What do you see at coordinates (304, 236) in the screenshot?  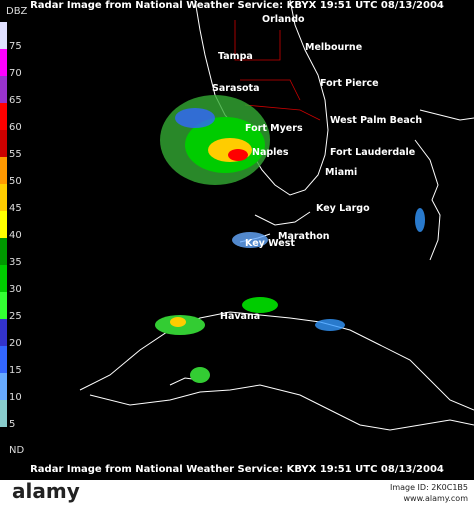 I see `city-label: Marathon` at bounding box center [304, 236].